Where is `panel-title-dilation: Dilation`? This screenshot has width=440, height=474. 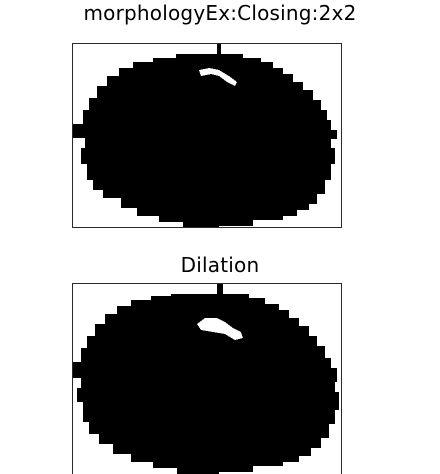 panel-title-dilation: Dilation is located at coordinates (220, 265).